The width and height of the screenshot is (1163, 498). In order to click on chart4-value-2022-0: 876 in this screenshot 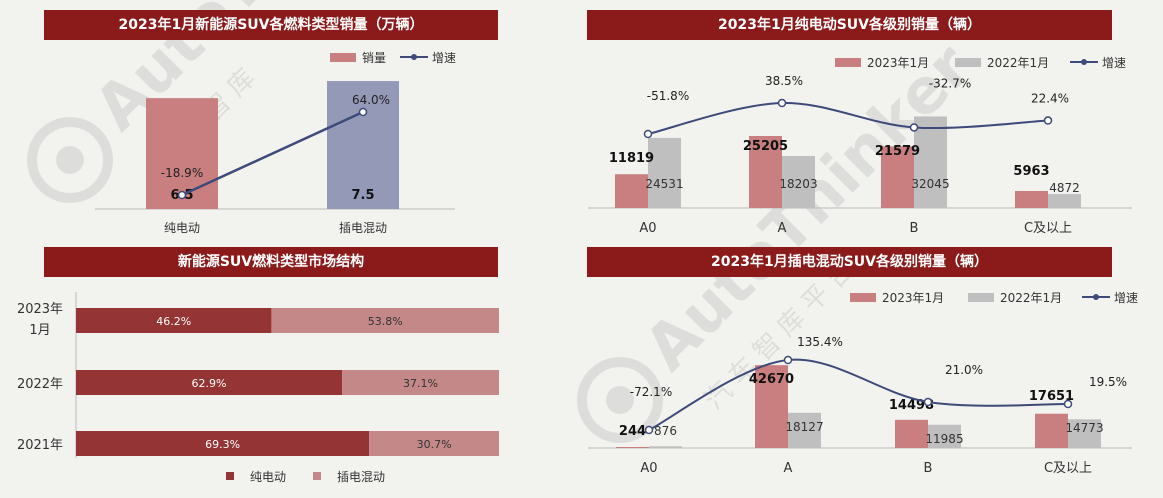, I will do `click(665, 431)`.